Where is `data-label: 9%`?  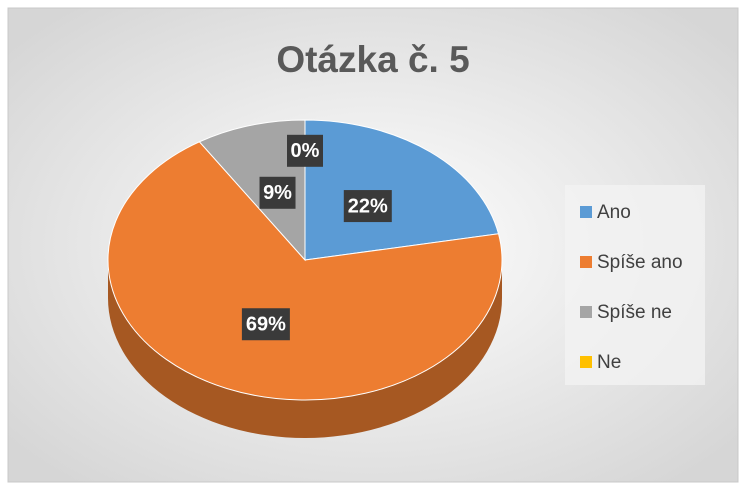 data-label: 9% is located at coordinates (277, 193).